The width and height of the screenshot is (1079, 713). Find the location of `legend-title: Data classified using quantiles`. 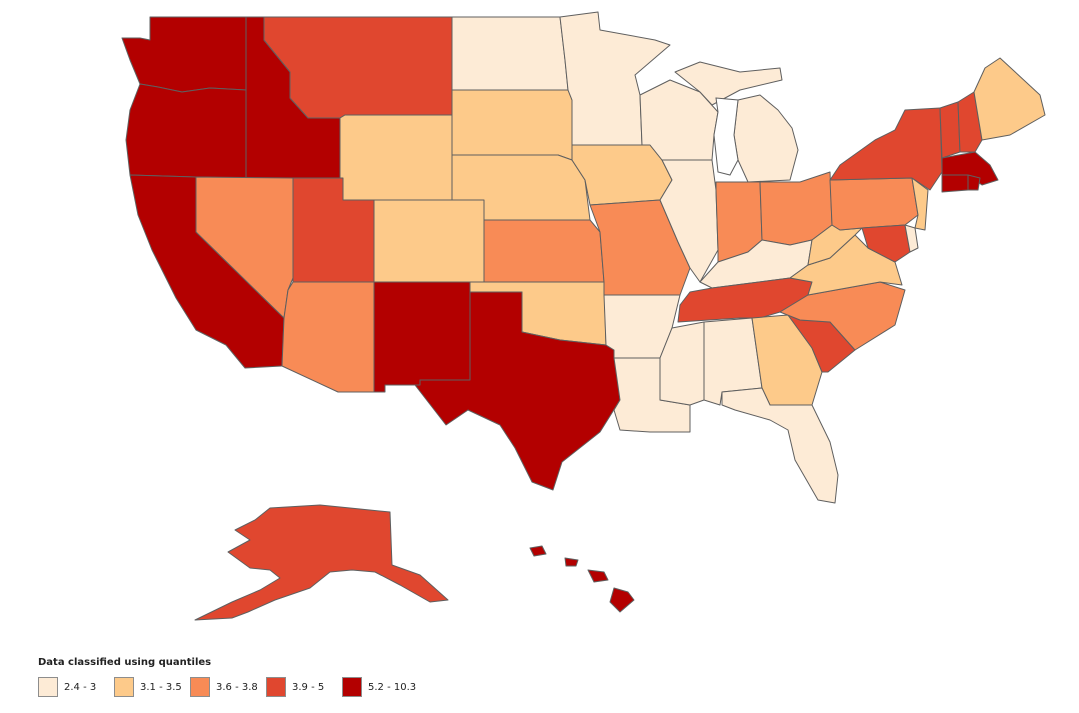

legend-title: Data classified using quantiles is located at coordinates (125, 662).